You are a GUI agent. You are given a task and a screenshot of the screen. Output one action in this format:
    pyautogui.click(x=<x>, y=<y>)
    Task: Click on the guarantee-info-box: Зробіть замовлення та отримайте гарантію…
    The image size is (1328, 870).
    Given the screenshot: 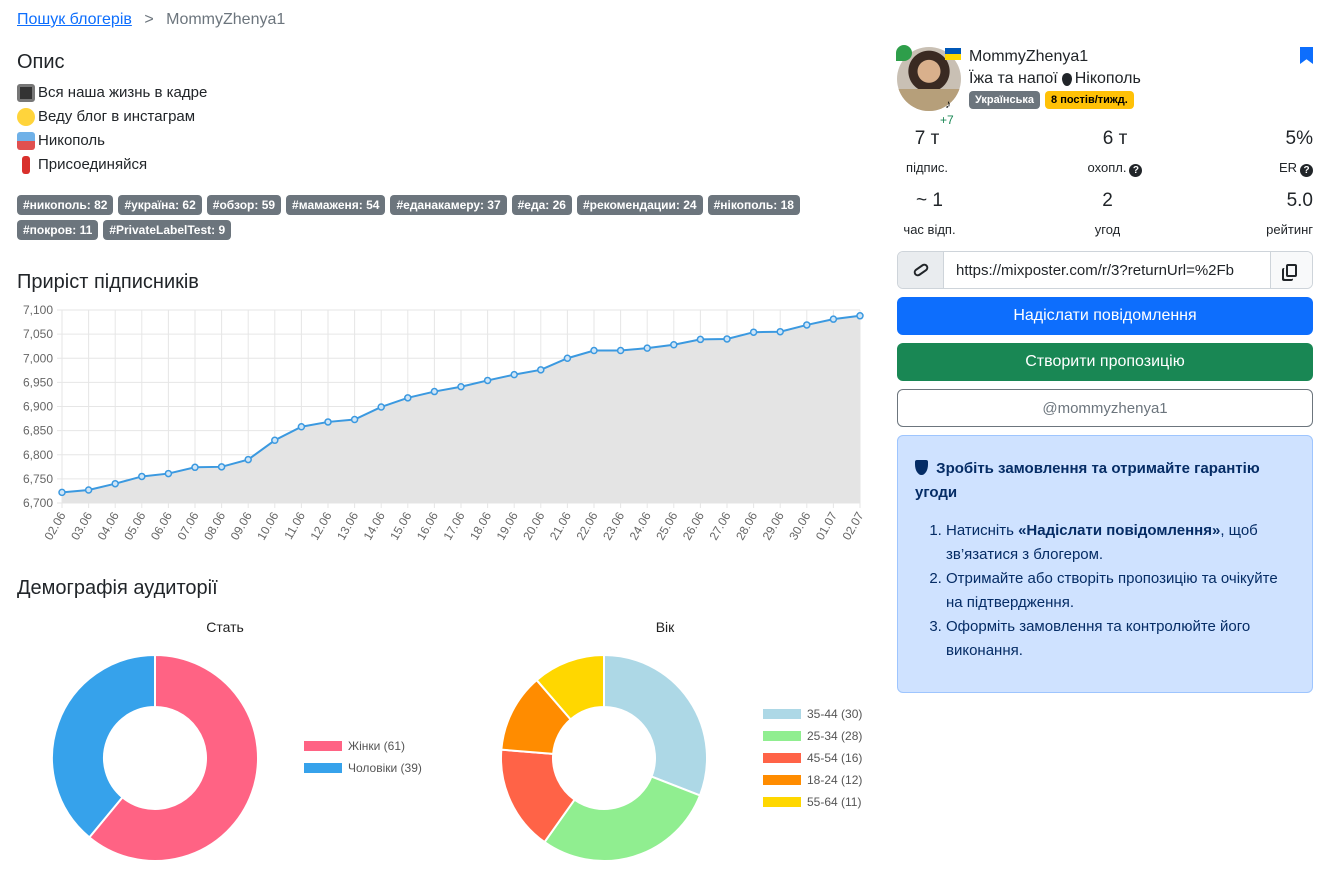 What is the action you would take?
    pyautogui.click(x=1105, y=564)
    